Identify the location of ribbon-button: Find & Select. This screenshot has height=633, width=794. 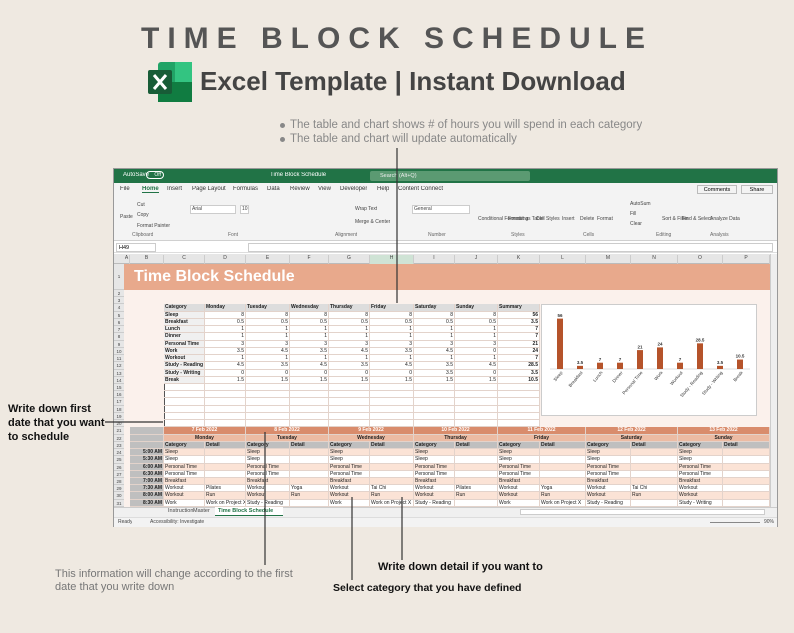
(697, 219).